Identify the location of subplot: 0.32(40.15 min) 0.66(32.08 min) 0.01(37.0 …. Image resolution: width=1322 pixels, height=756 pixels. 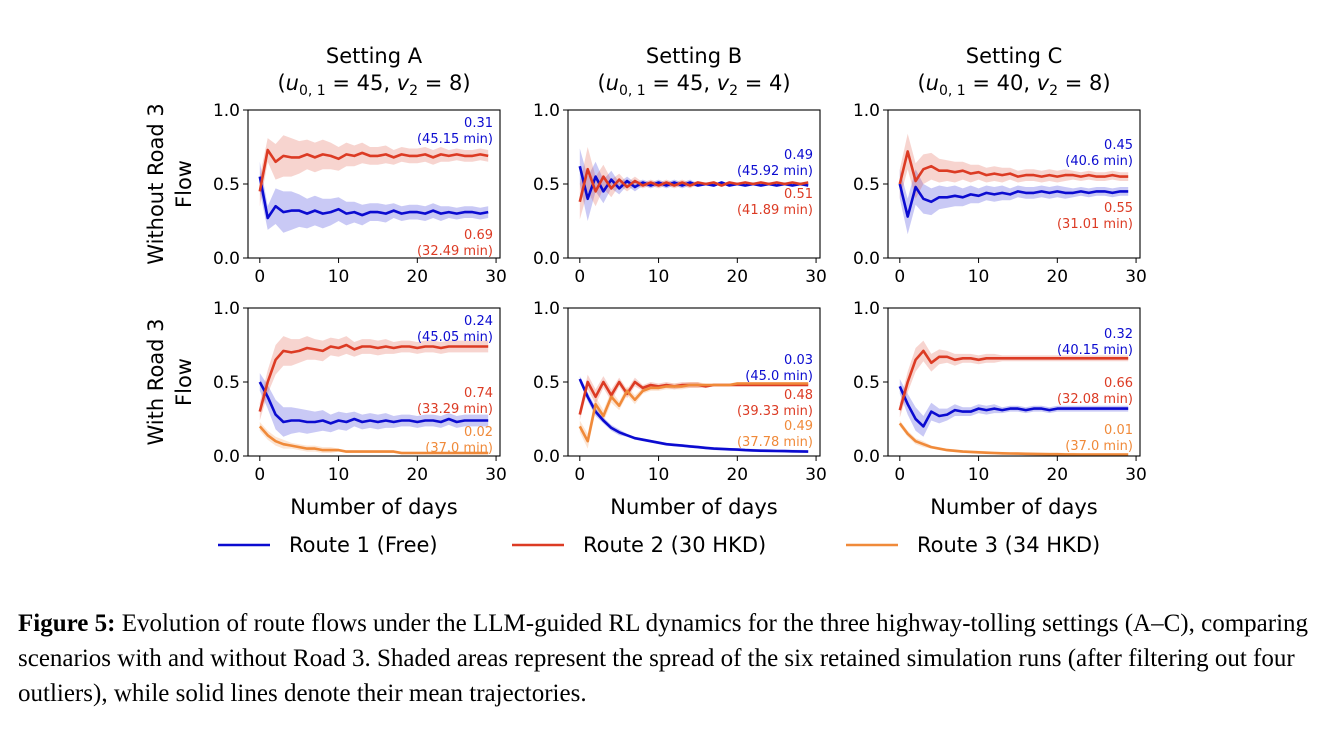
(1000, 409).